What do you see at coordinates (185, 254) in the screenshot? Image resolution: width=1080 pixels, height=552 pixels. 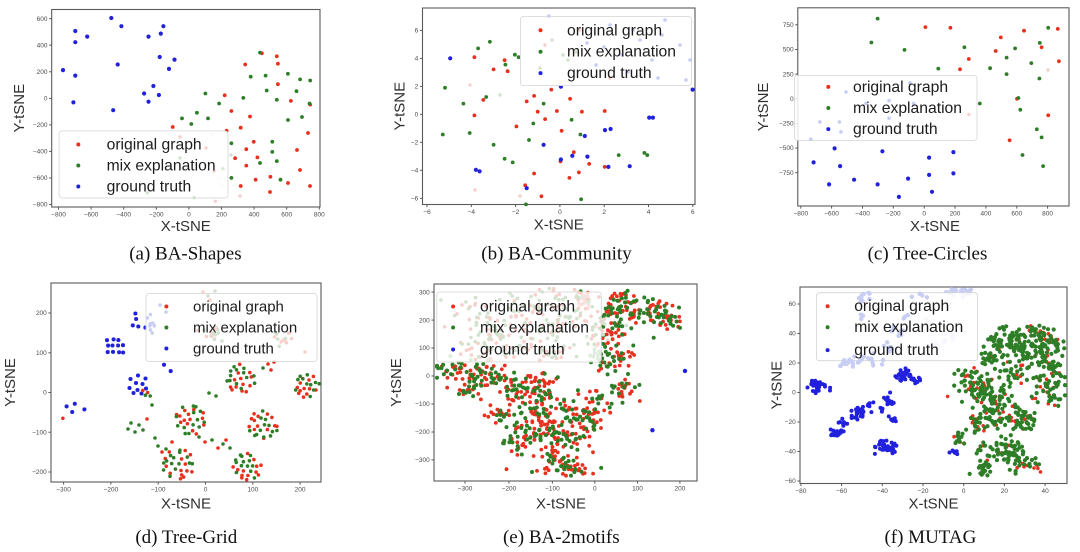 I see `svg-text: (a) BA-Shapes` at bounding box center [185, 254].